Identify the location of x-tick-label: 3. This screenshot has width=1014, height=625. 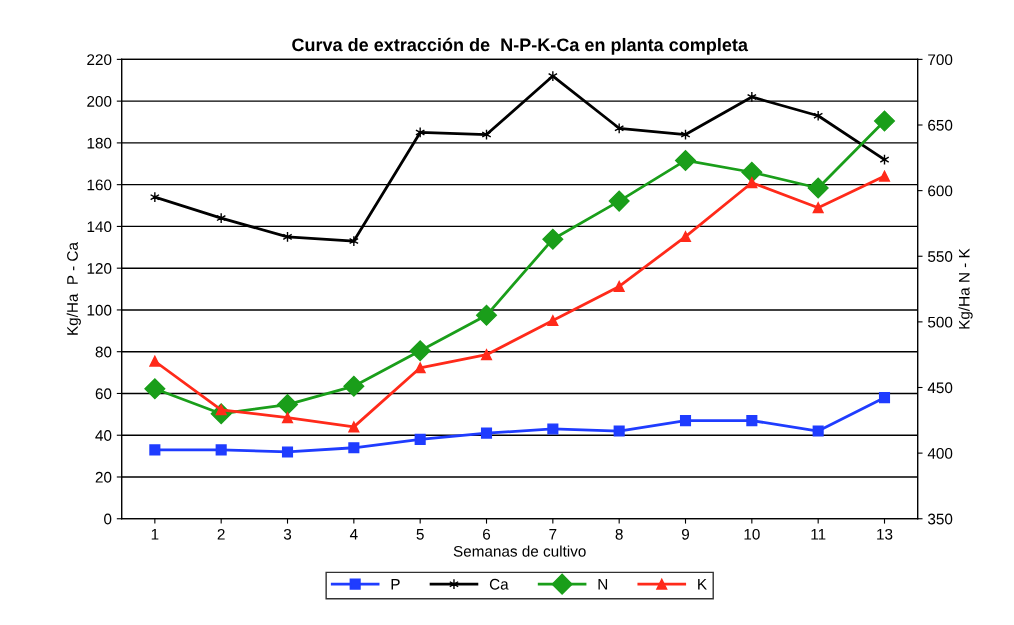
(287, 534).